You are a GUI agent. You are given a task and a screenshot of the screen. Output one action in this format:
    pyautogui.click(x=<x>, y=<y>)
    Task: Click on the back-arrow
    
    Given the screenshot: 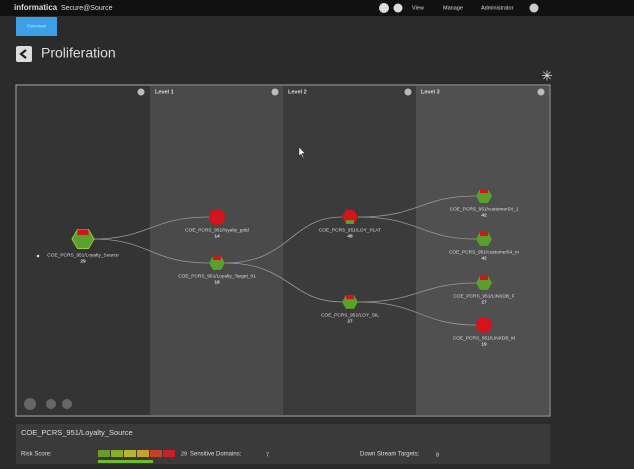 What is the action you would take?
    pyautogui.click(x=23, y=54)
    